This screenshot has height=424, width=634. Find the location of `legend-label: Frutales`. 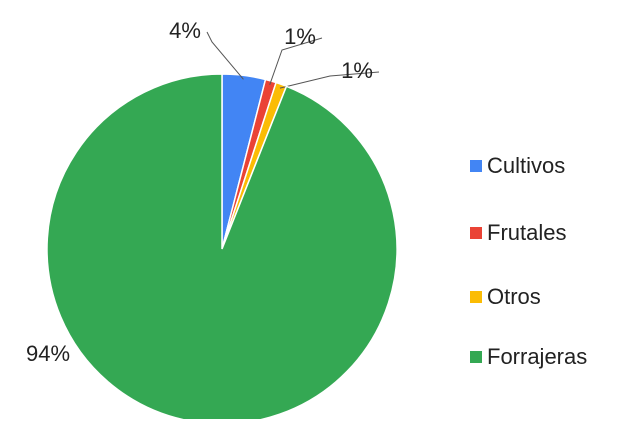

legend-label: Frutales is located at coordinates (526, 232).